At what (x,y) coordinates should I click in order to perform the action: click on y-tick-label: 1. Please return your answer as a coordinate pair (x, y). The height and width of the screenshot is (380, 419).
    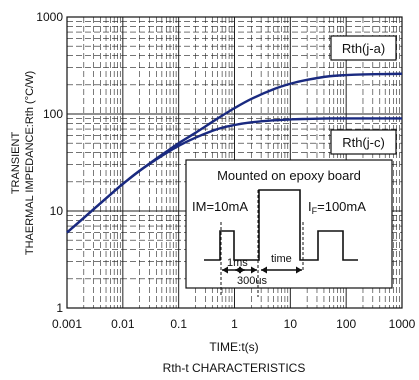
    Looking at the image, I should click on (59, 308).